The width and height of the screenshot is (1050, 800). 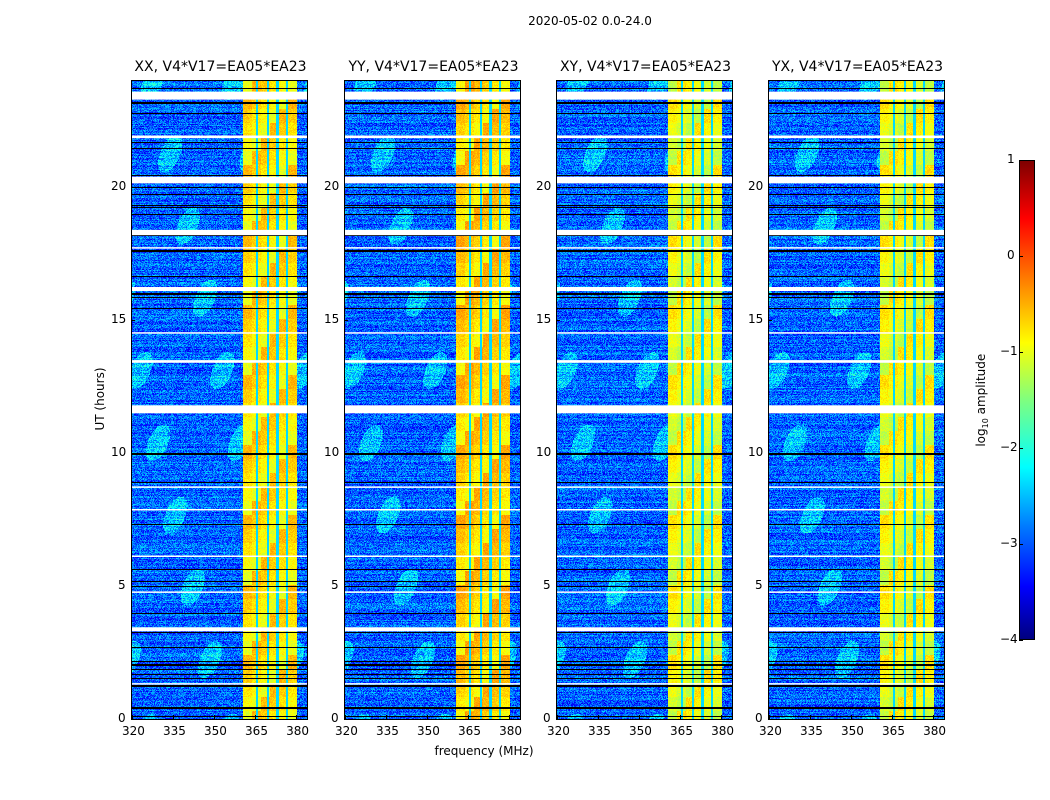 What do you see at coordinates (100, 399) in the screenshot?
I see `y-axis-label: UT (hours)` at bounding box center [100, 399].